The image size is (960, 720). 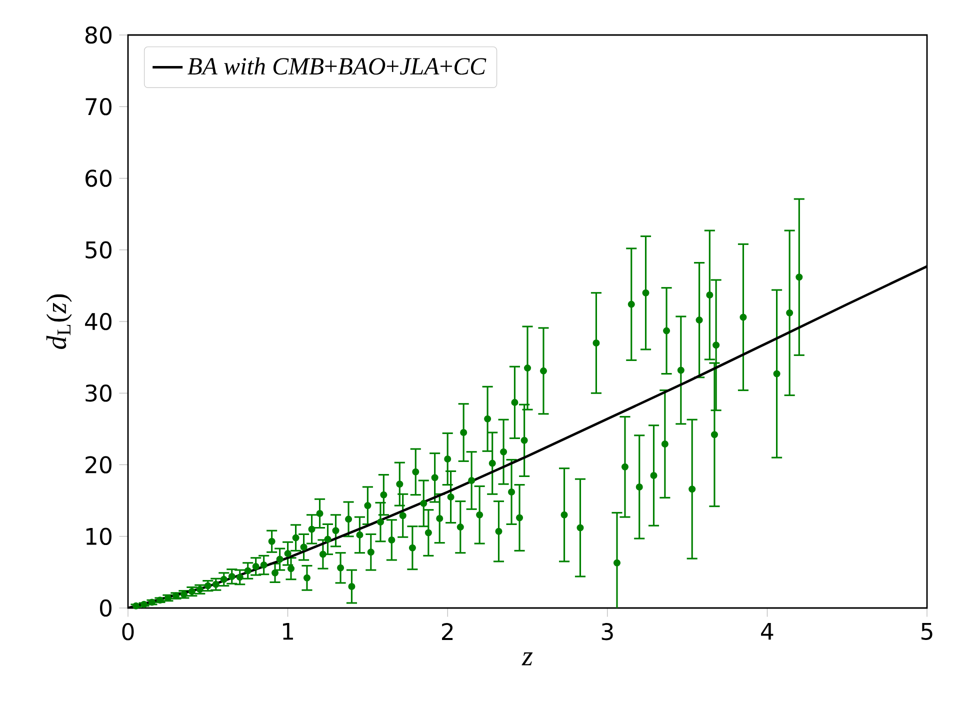 What do you see at coordinates (128, 631) in the screenshot?
I see `x-tick-label: 0` at bounding box center [128, 631].